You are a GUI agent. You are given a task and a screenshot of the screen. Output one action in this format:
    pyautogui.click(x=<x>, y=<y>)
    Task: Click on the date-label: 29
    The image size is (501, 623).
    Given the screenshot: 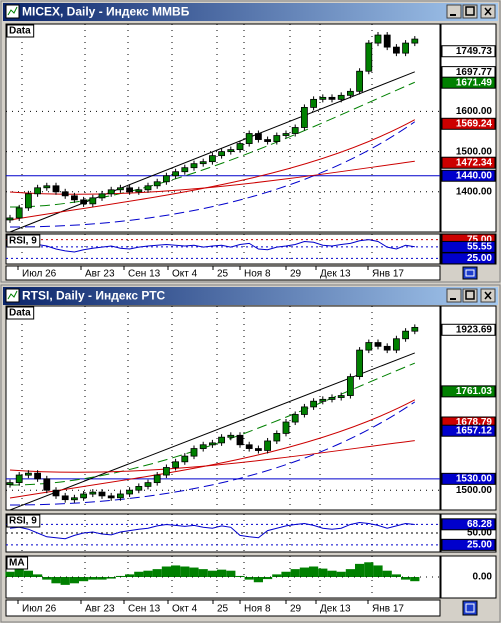 What is the action you would take?
    pyautogui.click(x=296, y=609)
    